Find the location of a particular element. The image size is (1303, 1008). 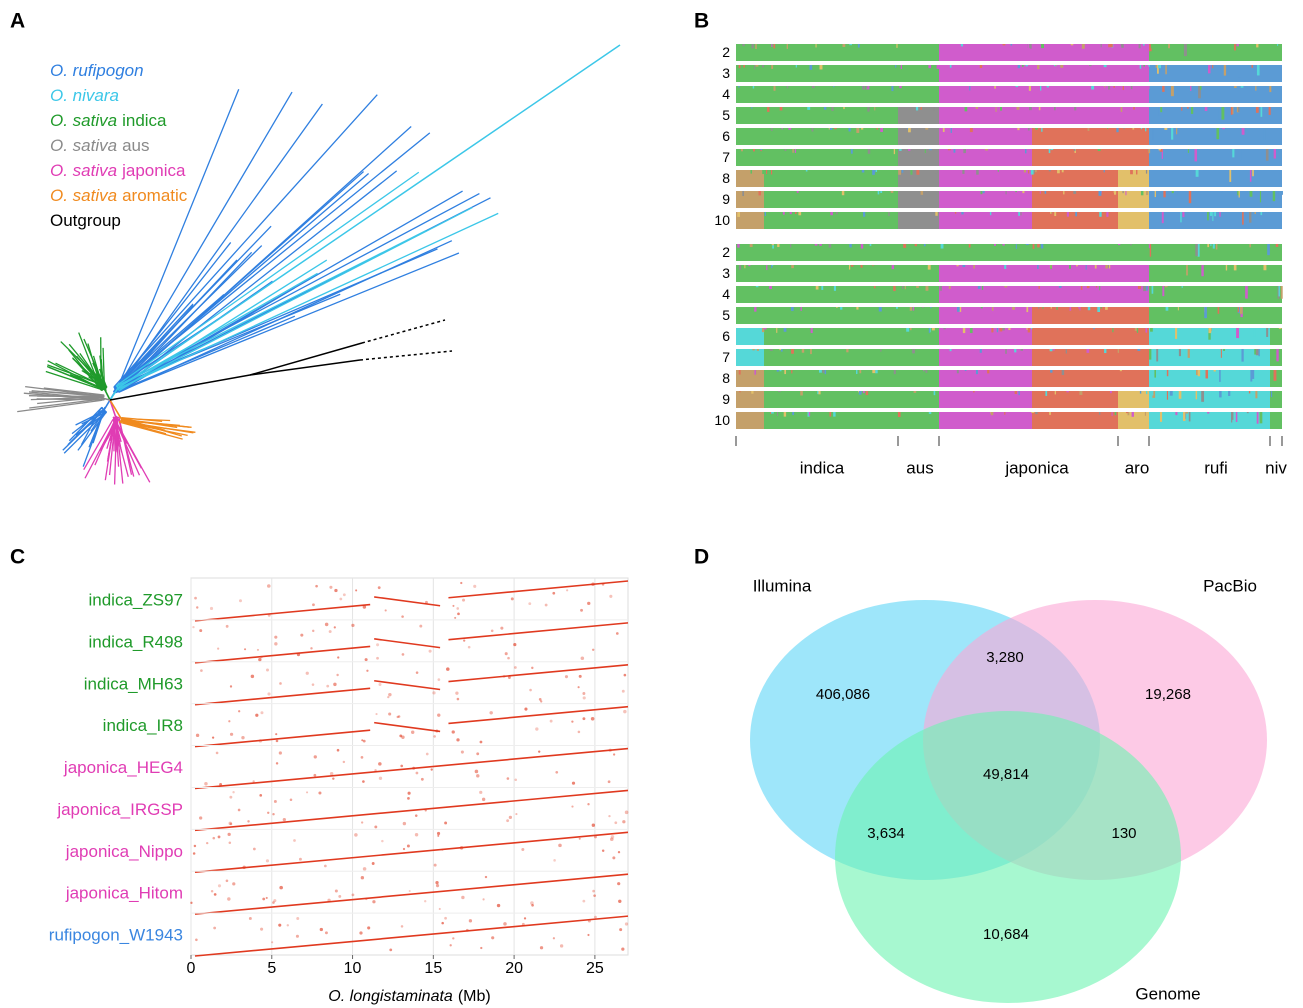

panel-label: A is located at coordinates (17, 21).